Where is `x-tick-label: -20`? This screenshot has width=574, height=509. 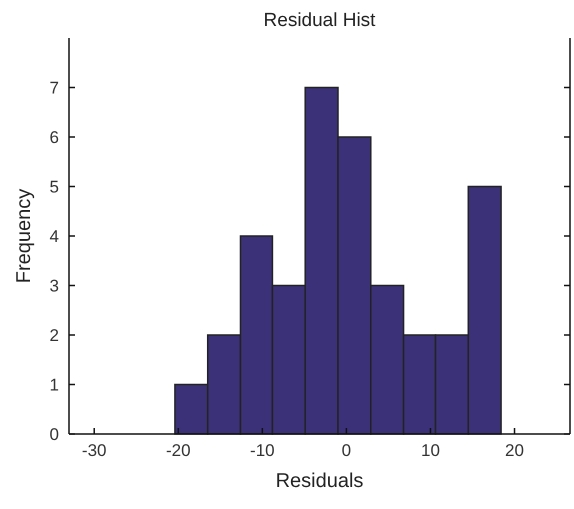
x-tick-label: -20 is located at coordinates (178, 450).